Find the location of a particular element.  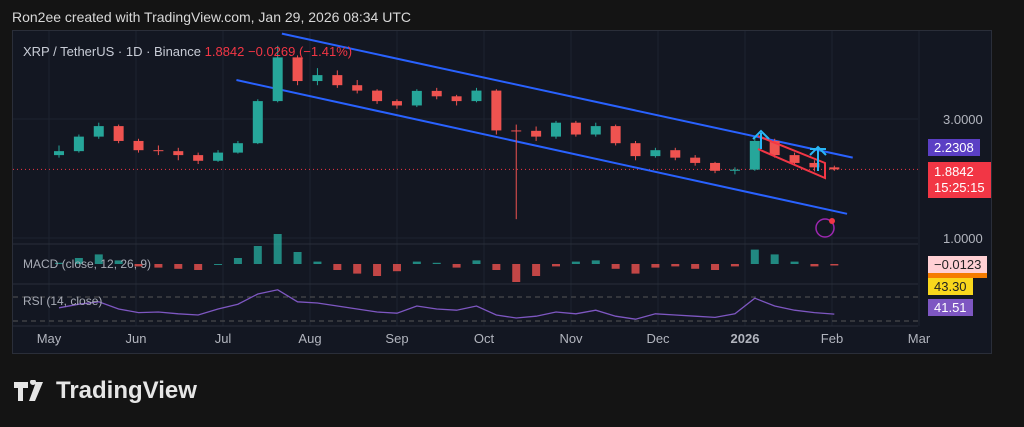

x-tick-label: Nov is located at coordinates (571, 338).